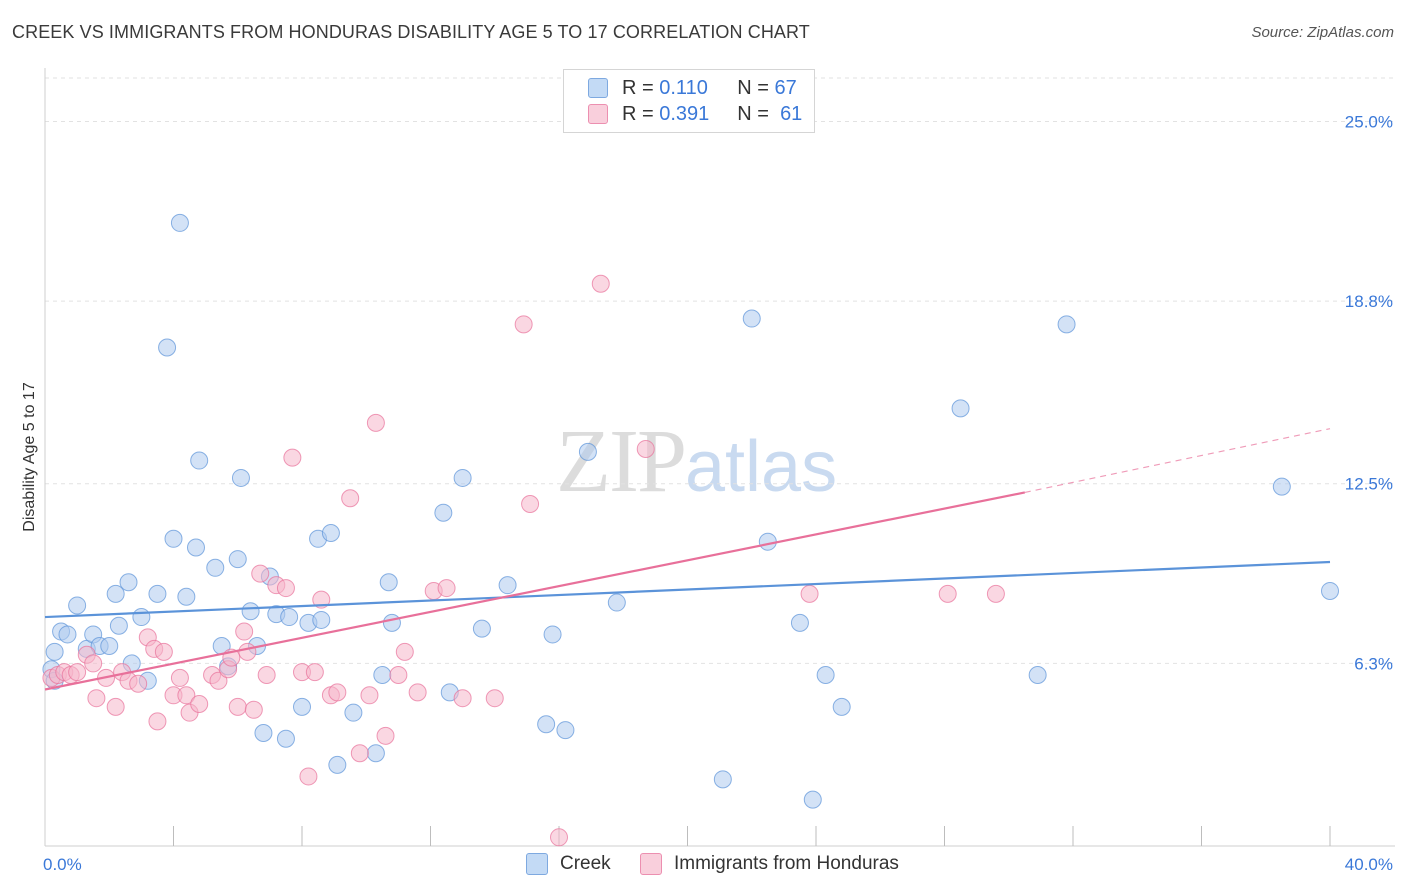  I want to click on trend-line-honduras-extension, so click(1177, 461).